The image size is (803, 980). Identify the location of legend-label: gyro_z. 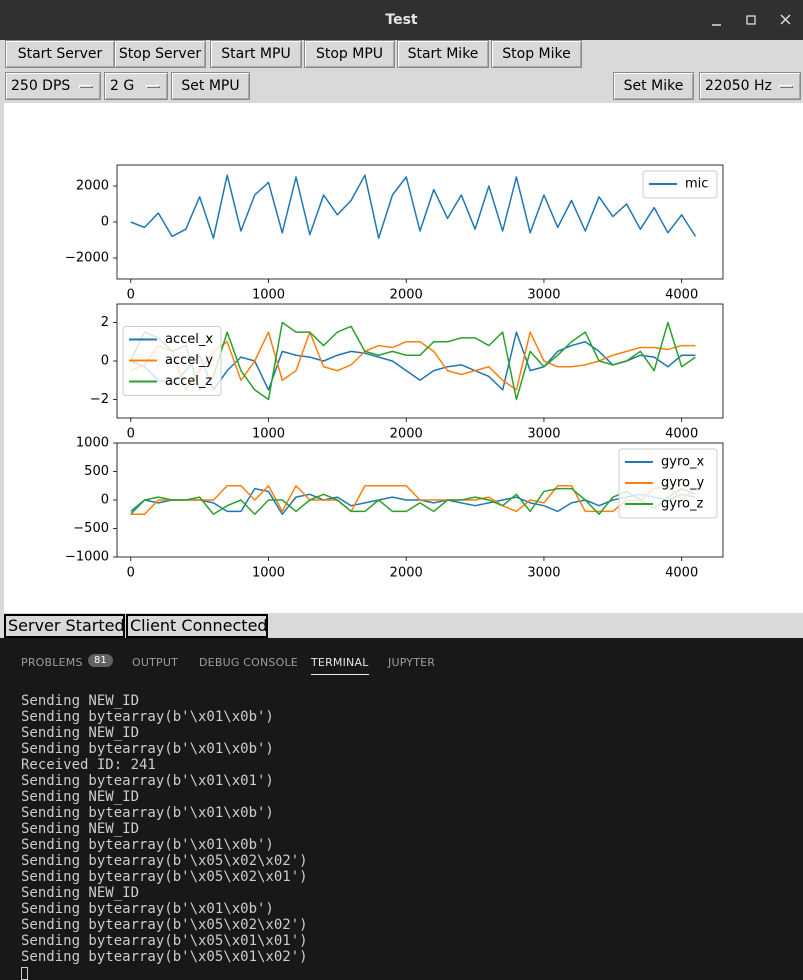
(682, 504).